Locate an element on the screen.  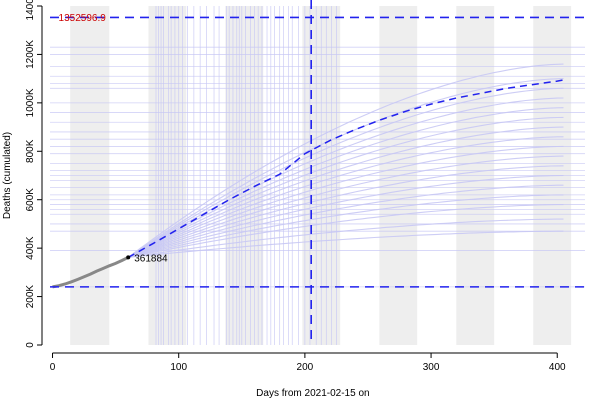
y-tick-label-7: 1400K is located at coordinates (30, 10).